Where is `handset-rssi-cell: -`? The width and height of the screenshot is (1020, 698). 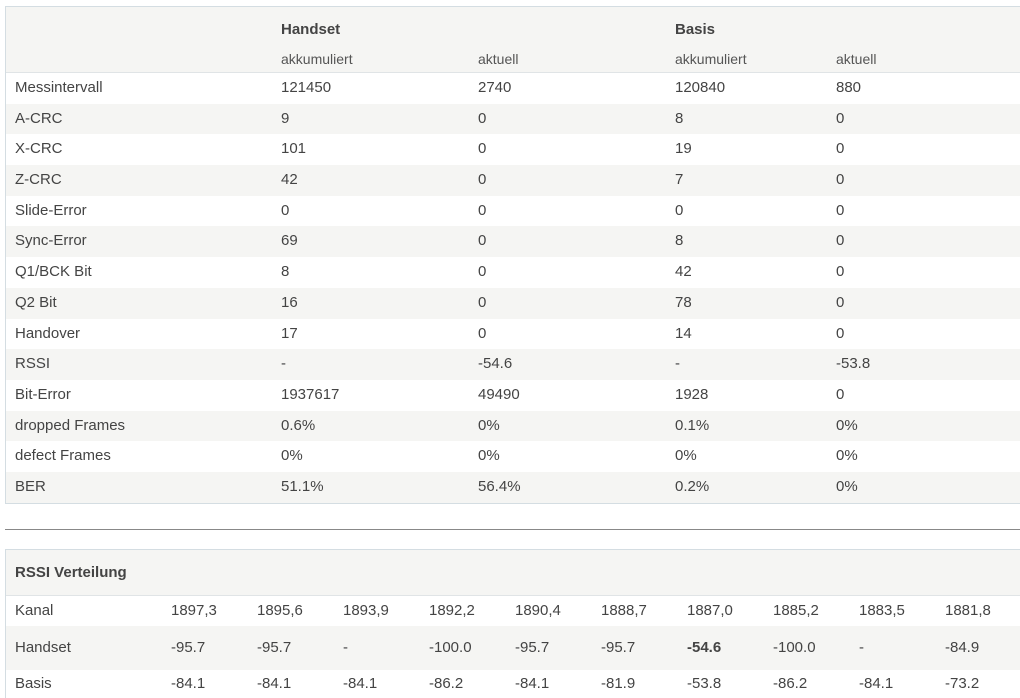 handset-rssi-cell: - is located at coordinates (345, 647).